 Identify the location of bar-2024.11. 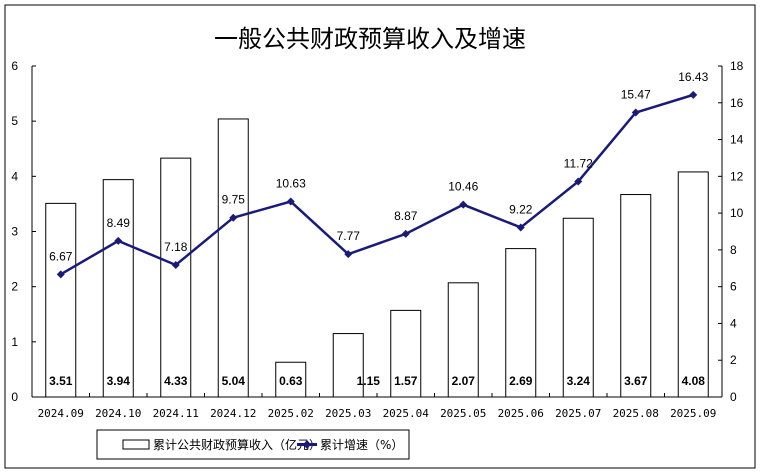
(176, 277).